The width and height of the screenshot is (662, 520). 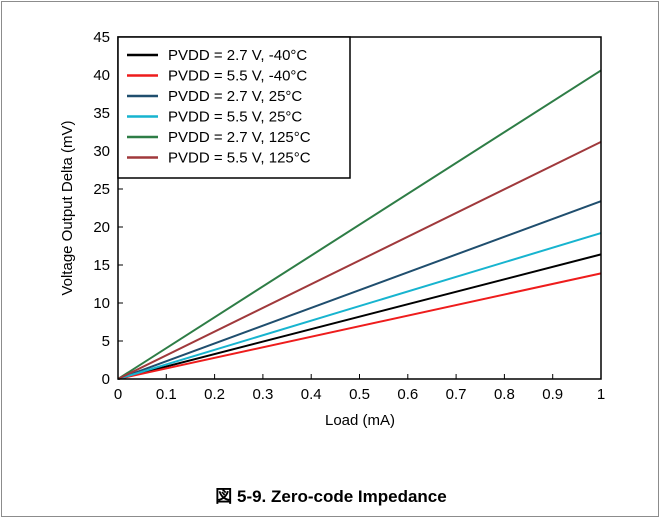 I want to click on x-tick-label: 0.3, so click(x=262, y=394).